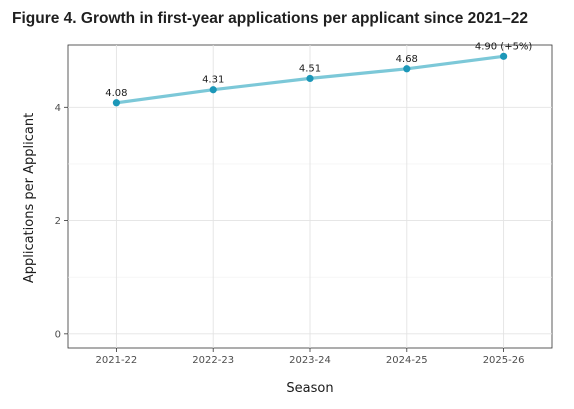 This screenshot has width=574, height=409. I want to click on y-tick-label: 2, so click(58, 221).